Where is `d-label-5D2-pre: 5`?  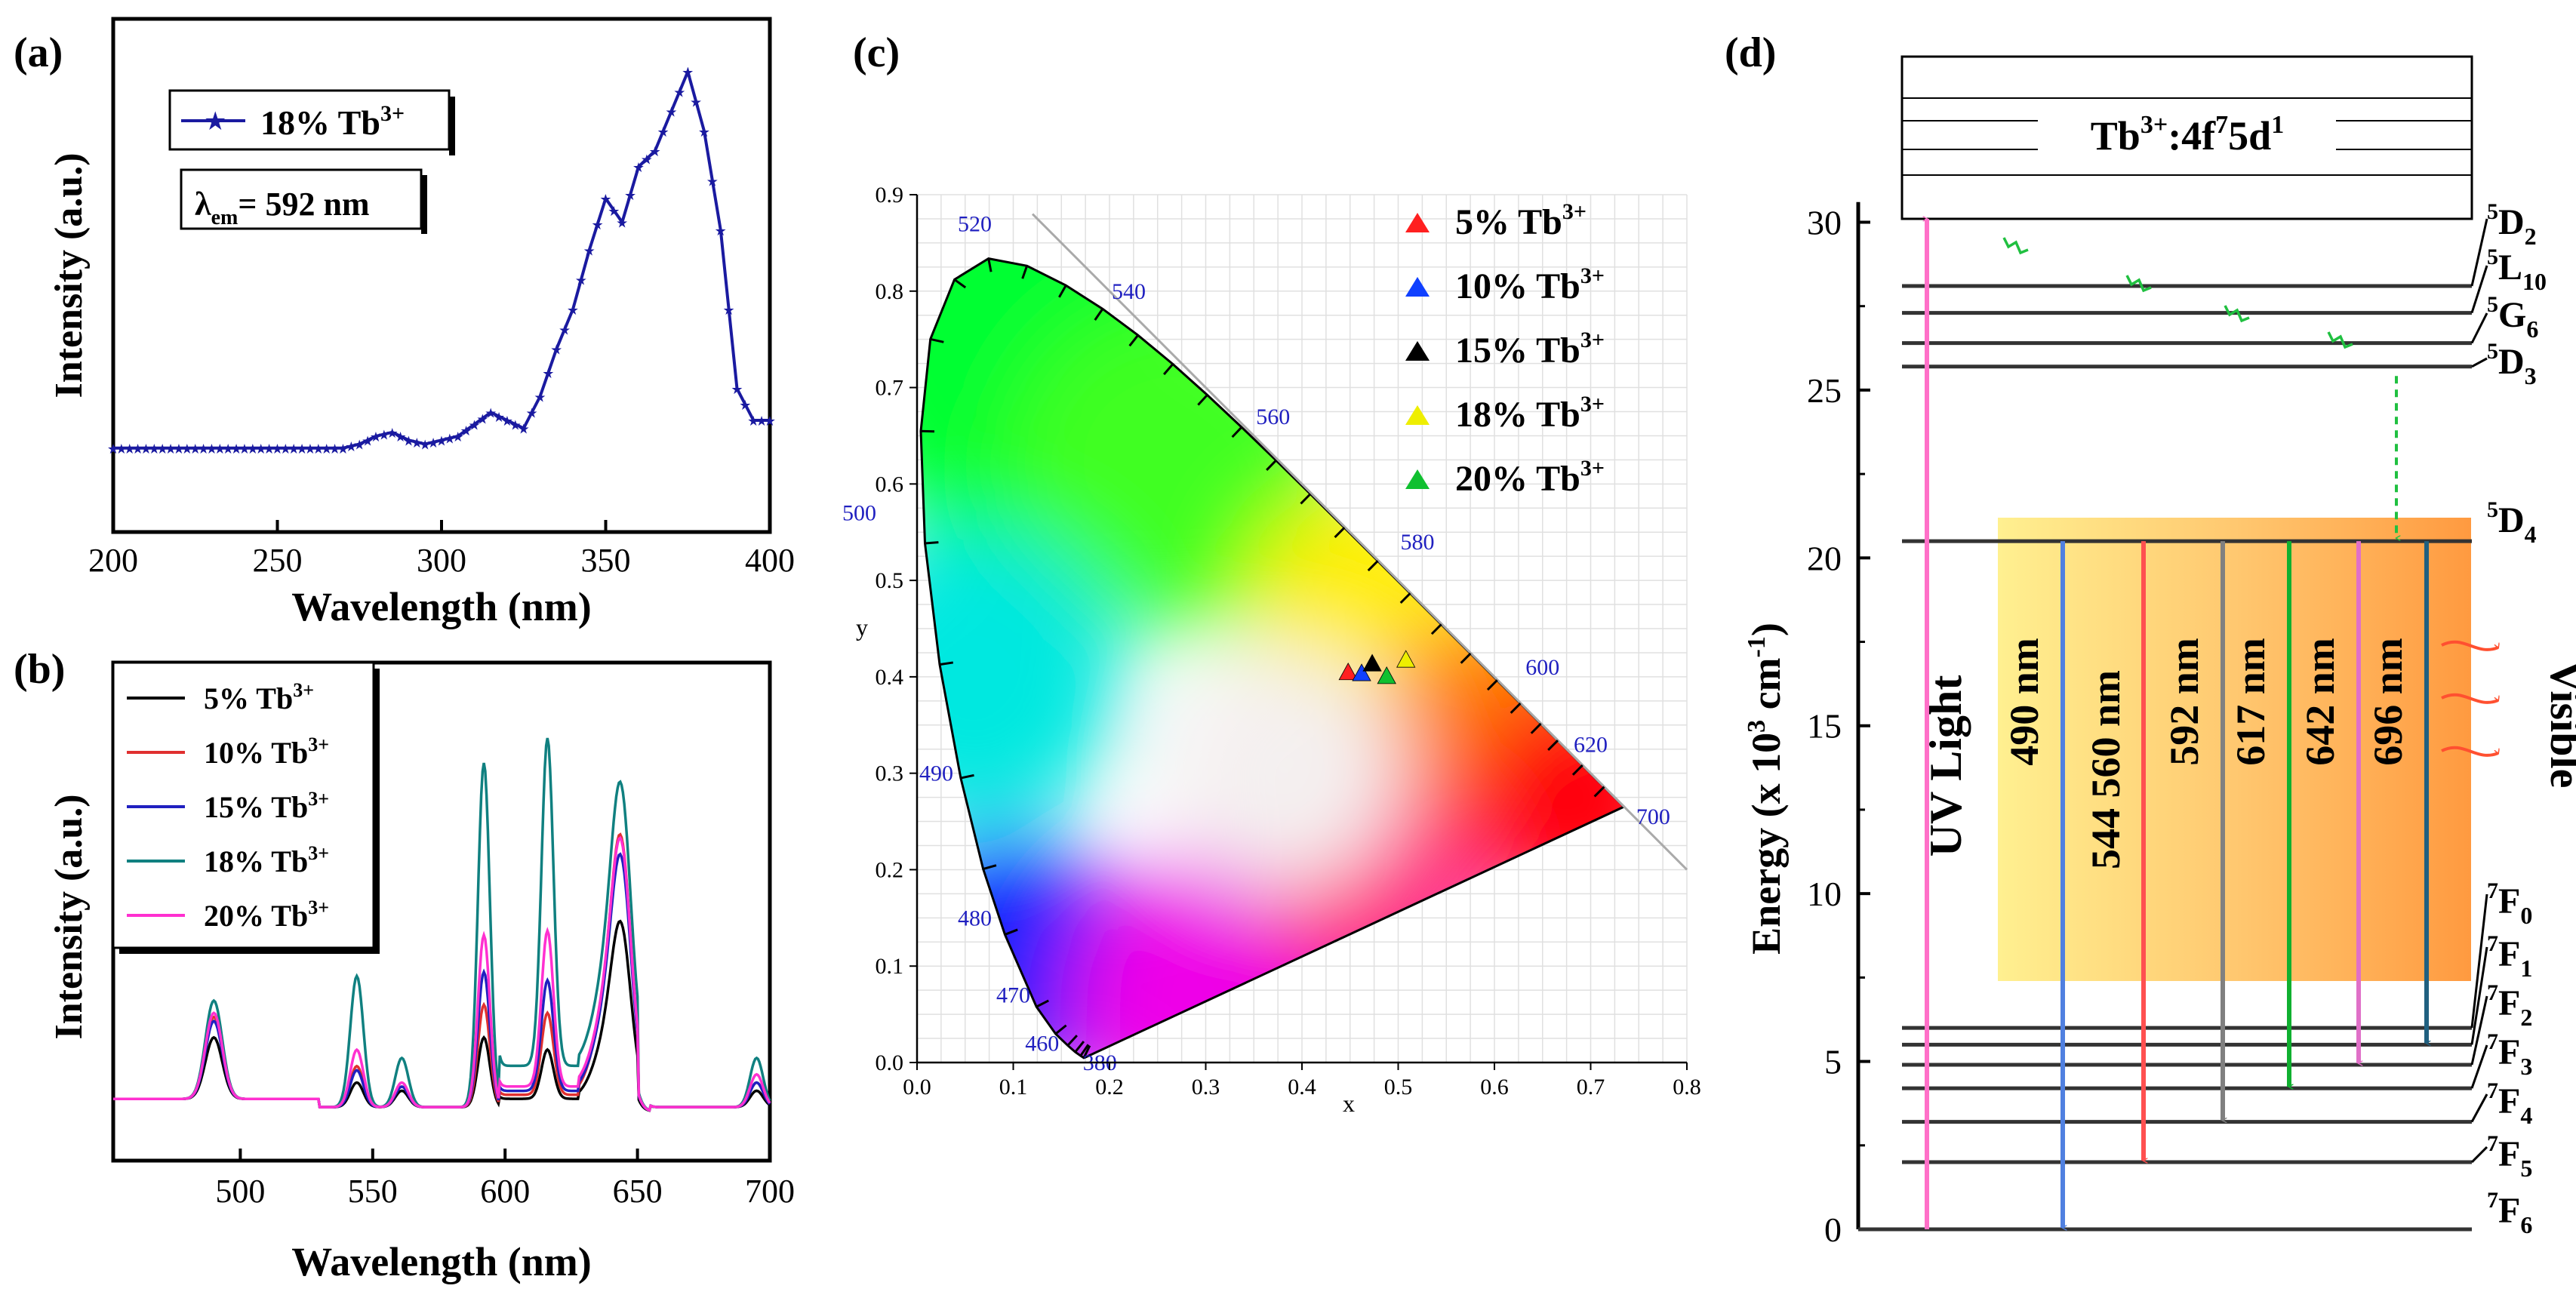 d-label-5D2-pre: 5 is located at coordinates (2492, 211).